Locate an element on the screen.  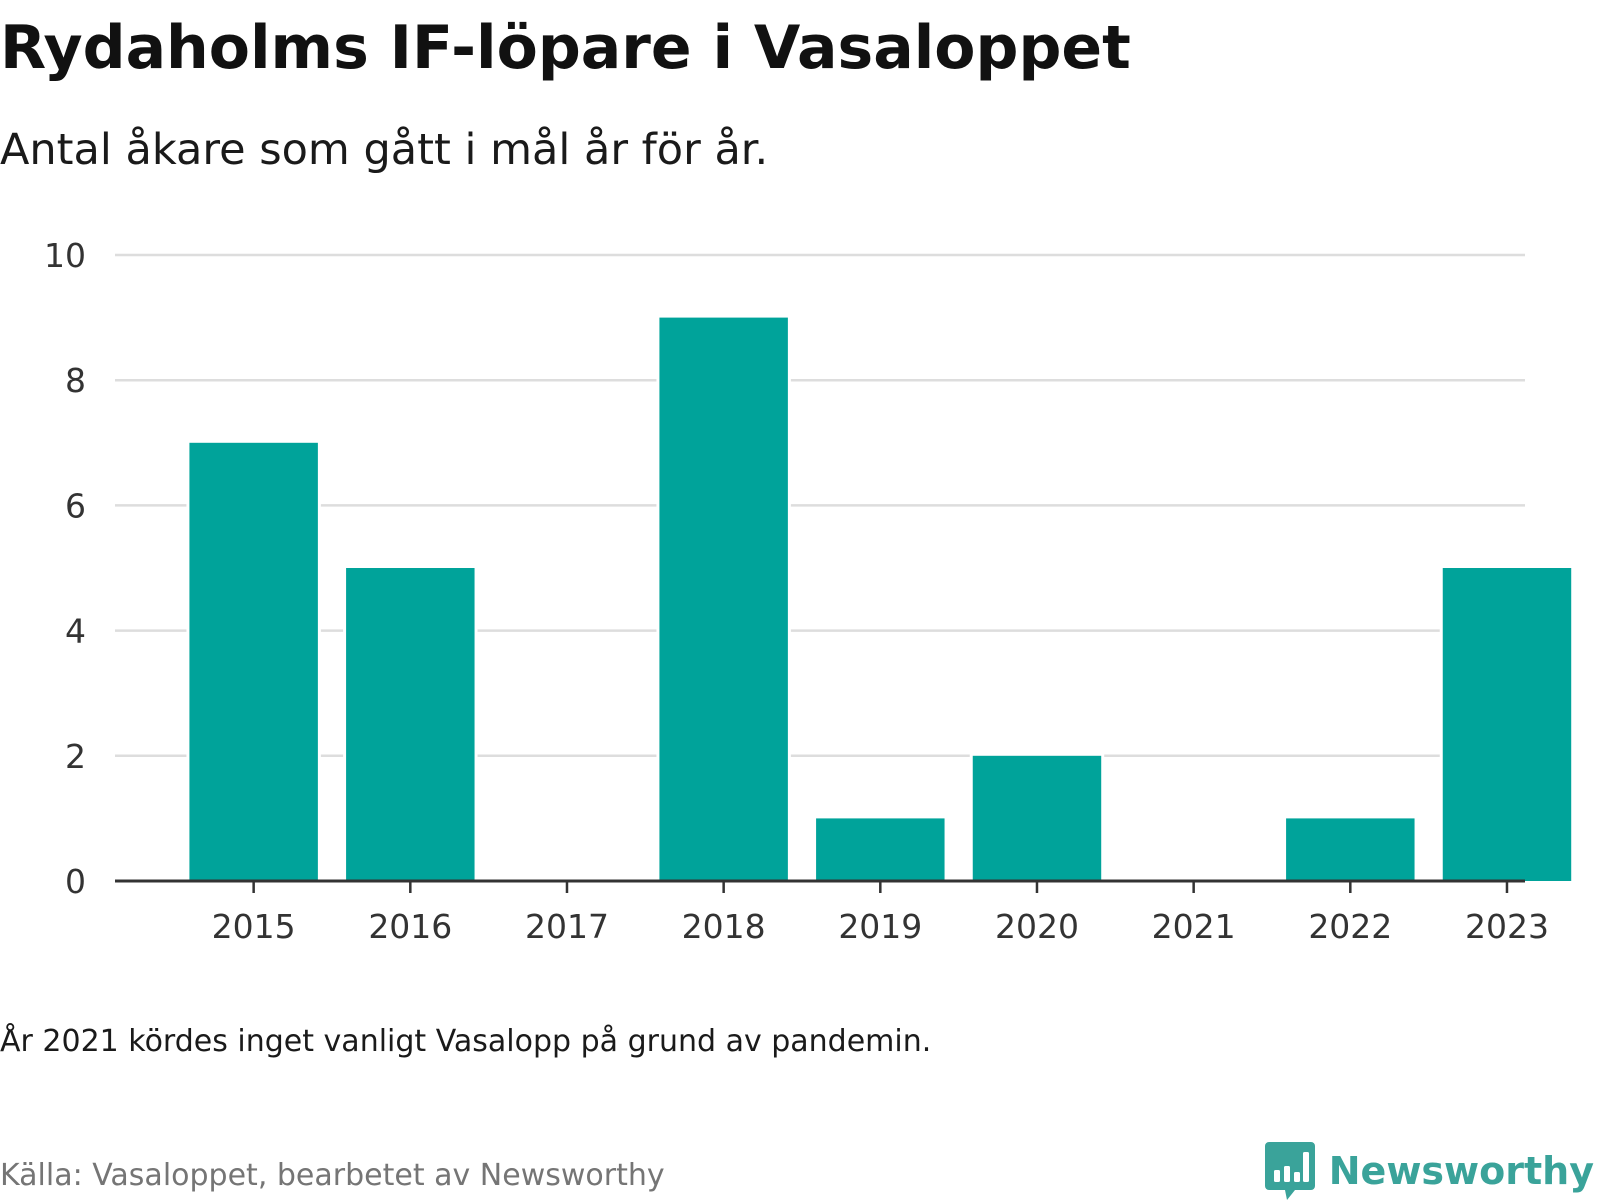
y-tick-label: 10 is located at coordinates (65, 255).